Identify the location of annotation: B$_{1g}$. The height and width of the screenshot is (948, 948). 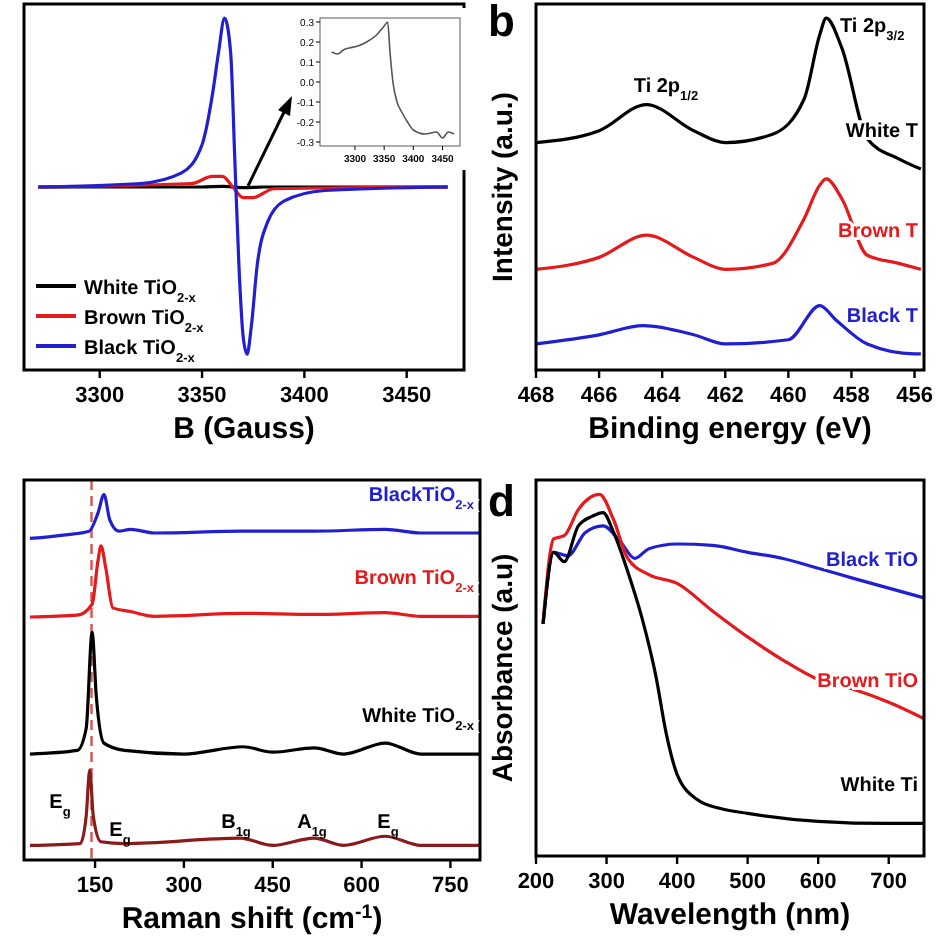
(236, 825).